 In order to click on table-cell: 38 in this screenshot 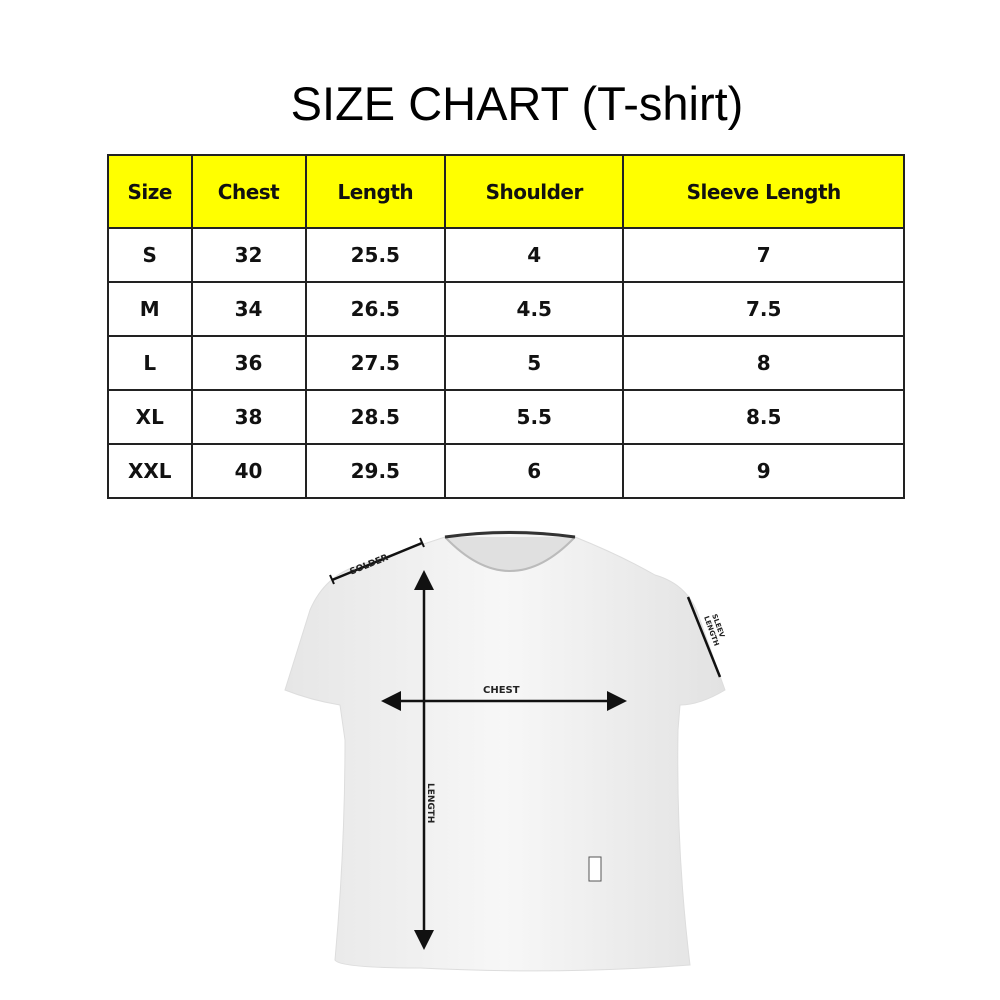, I will do `click(248, 417)`.